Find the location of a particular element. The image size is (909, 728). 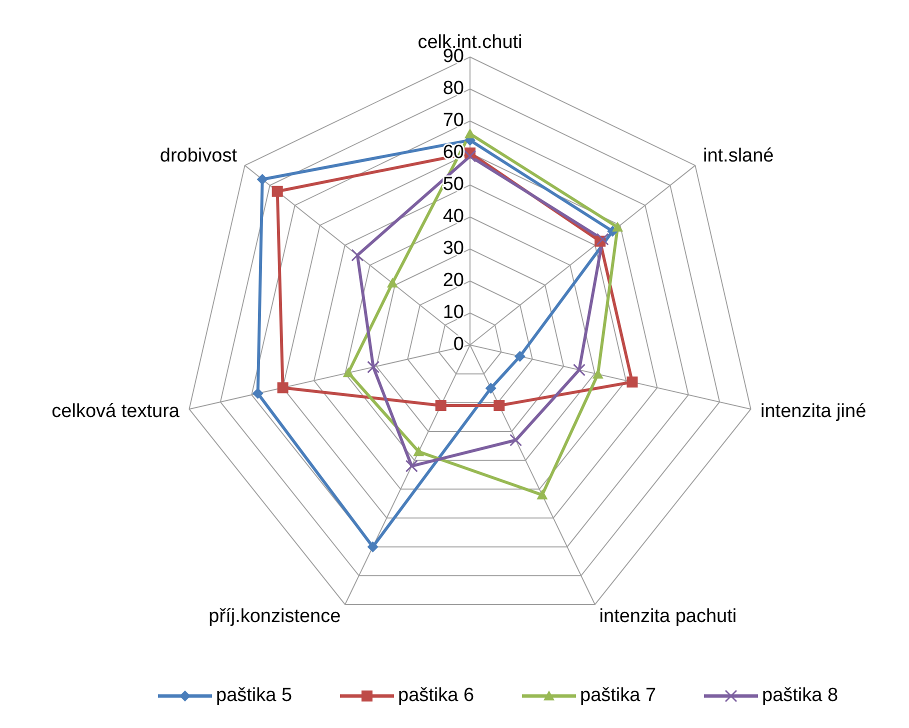

y-tick-label: 0 is located at coordinates (458, 345).